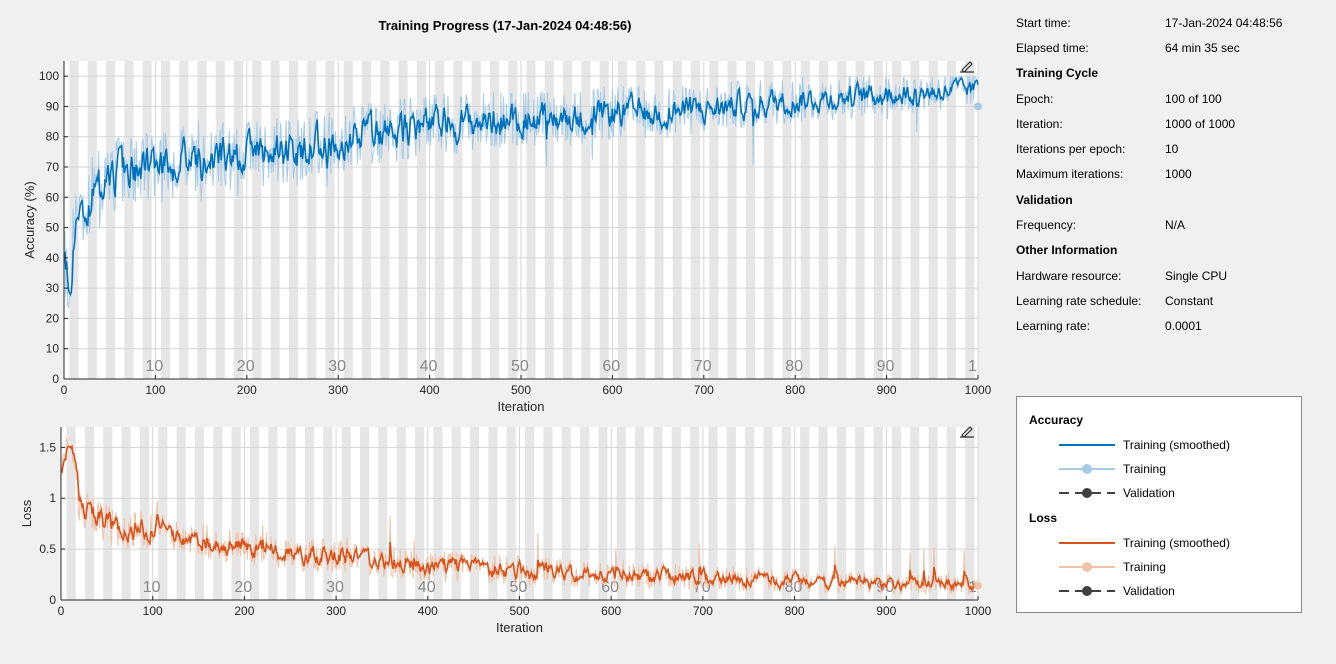 The height and width of the screenshot is (664, 1336). What do you see at coordinates (967, 432) in the screenshot?
I see `loss-export-icon` at bounding box center [967, 432].